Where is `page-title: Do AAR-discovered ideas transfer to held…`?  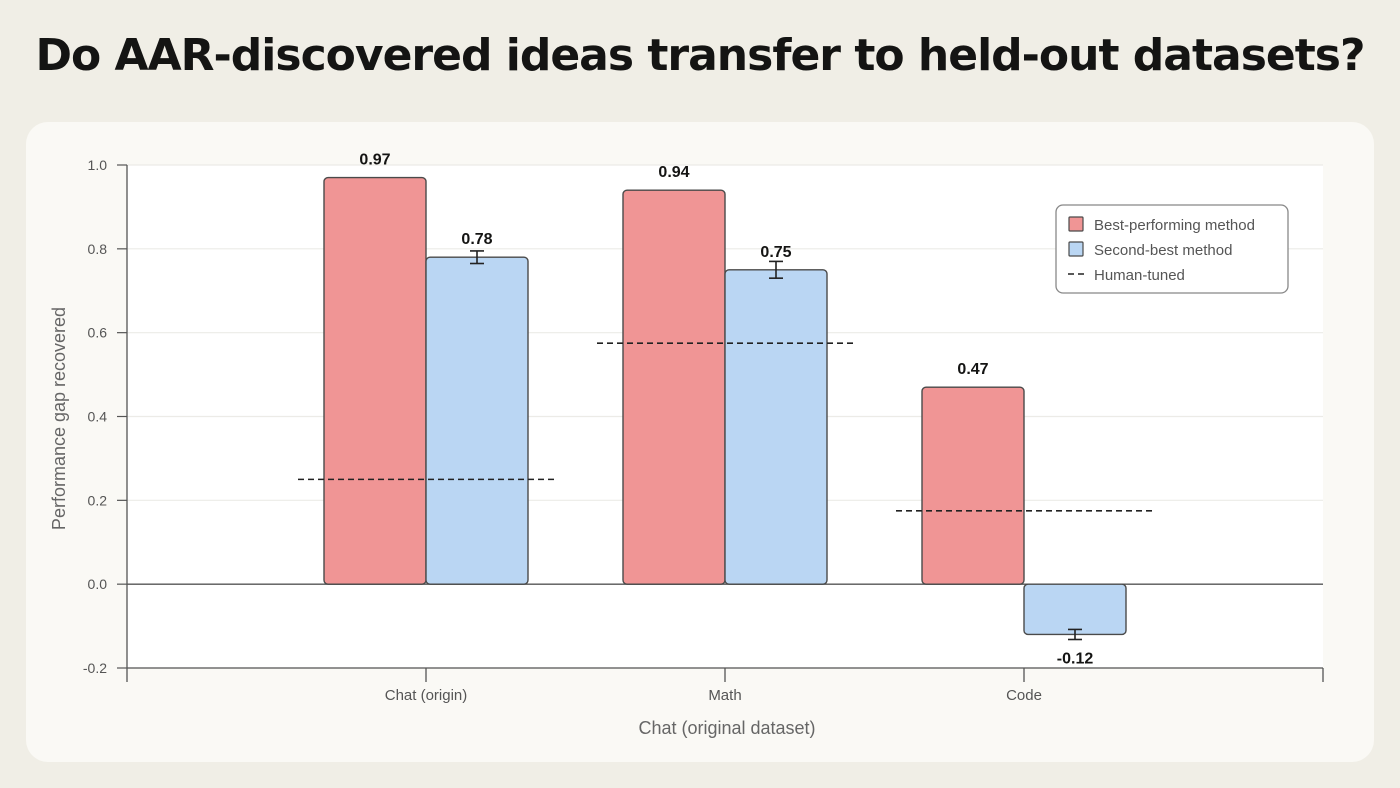 page-title: Do AAR-discovered ideas transfer to held… is located at coordinates (700, 55).